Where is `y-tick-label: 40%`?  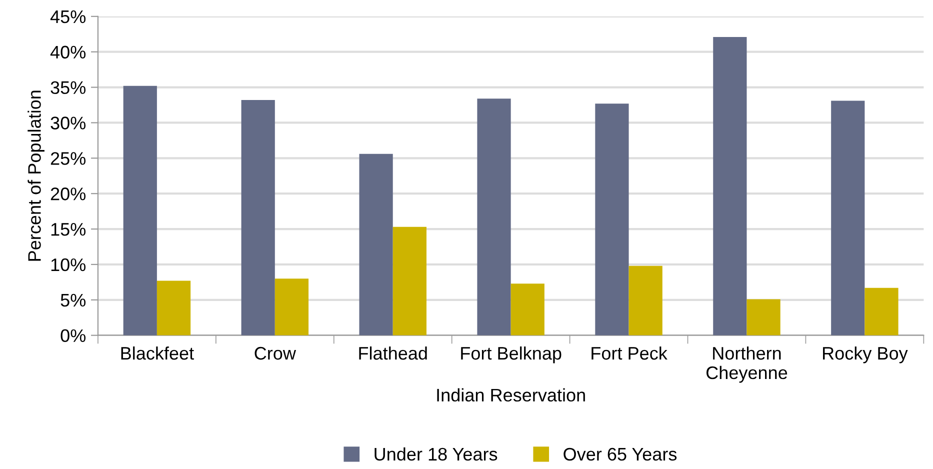
y-tick-label: 40% is located at coordinates (68, 52).